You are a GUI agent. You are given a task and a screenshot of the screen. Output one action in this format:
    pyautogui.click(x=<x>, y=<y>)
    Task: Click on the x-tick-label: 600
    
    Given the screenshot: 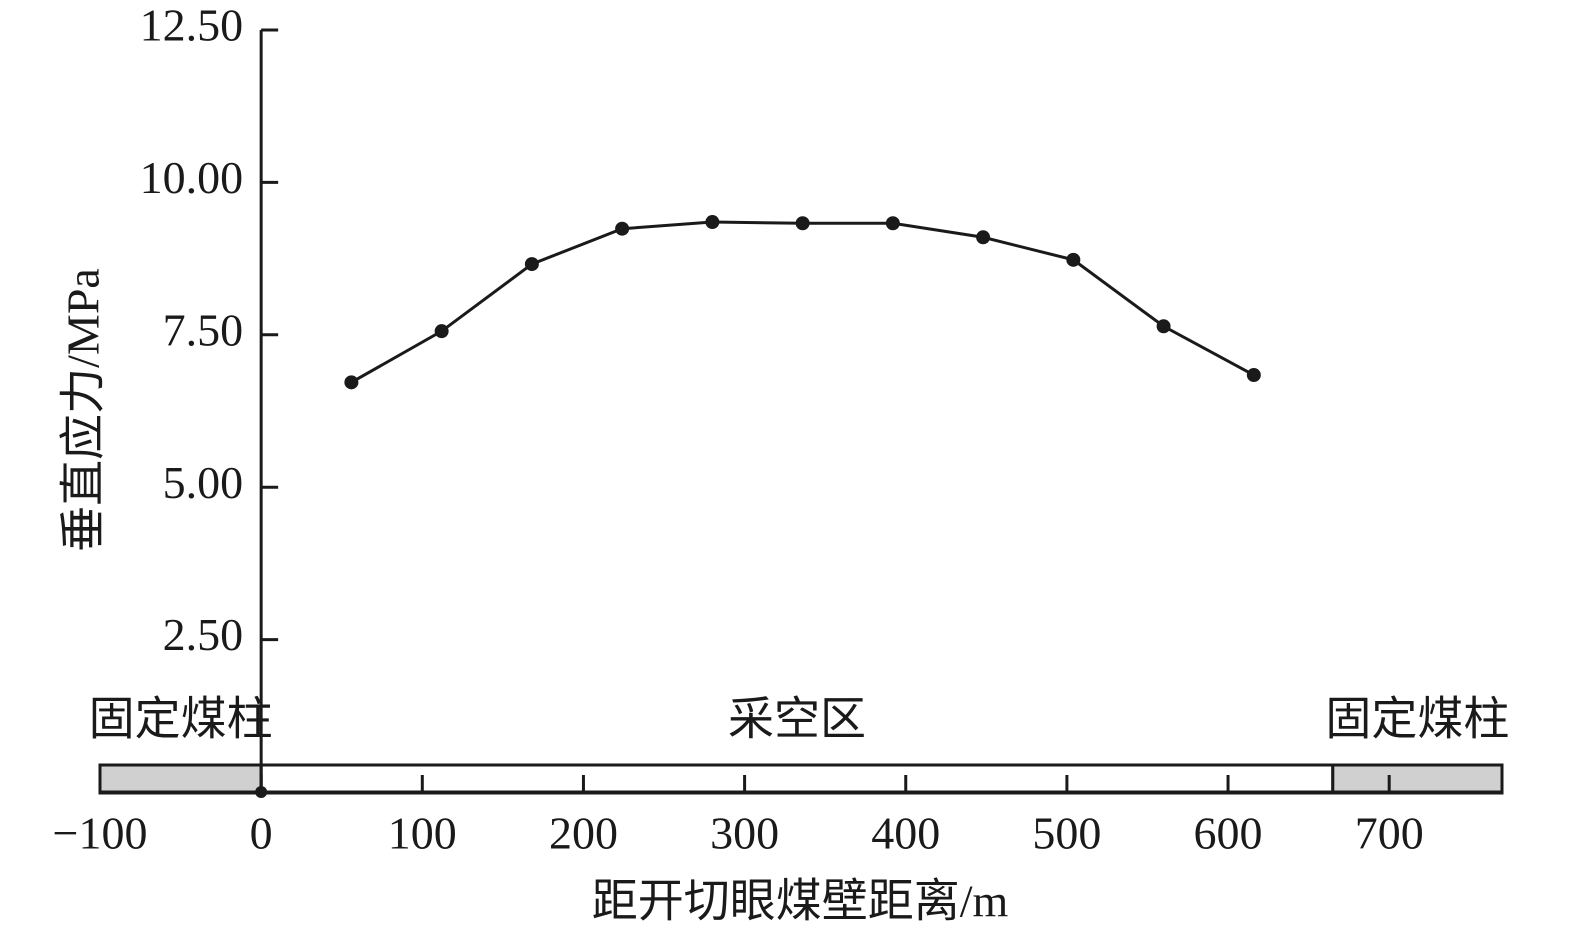 What is the action you would take?
    pyautogui.click(x=1228, y=833)
    